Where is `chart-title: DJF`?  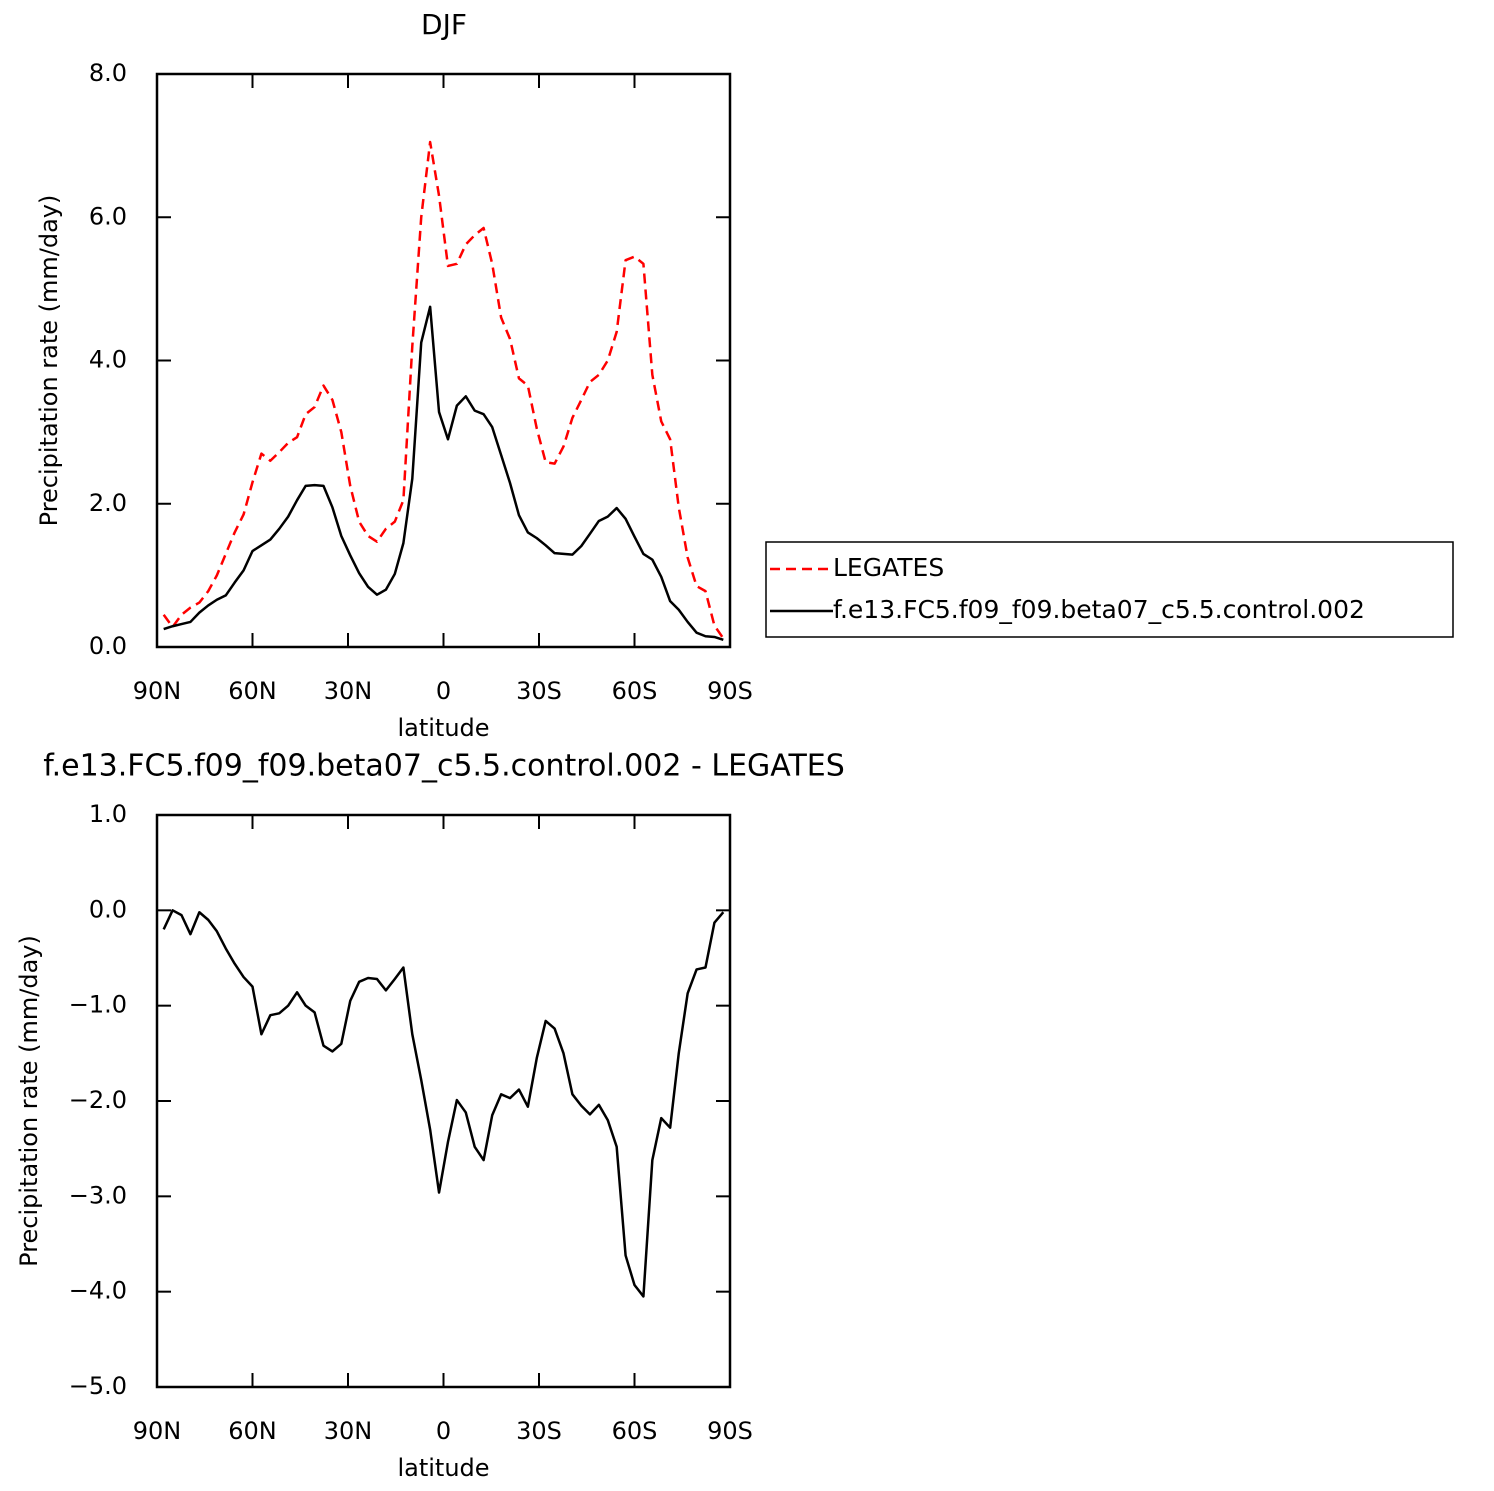
chart-title: DJF is located at coordinates (444, 24).